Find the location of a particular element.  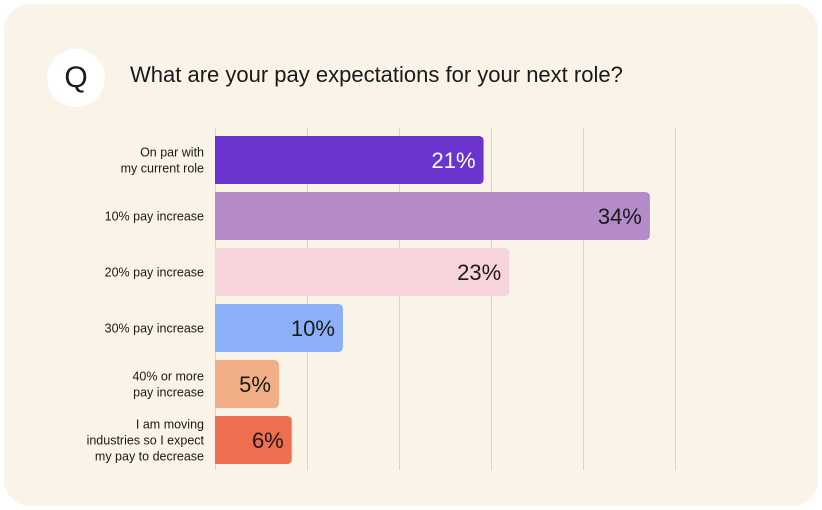

value-label-6: 6% is located at coordinates (268, 440).